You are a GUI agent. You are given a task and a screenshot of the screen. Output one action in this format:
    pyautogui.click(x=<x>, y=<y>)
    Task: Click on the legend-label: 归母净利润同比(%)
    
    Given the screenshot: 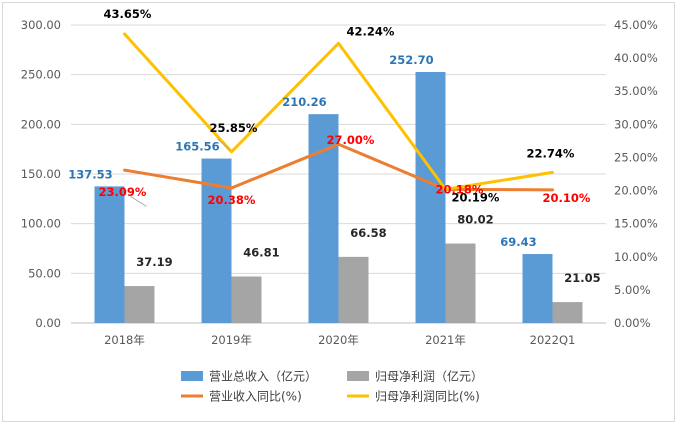 What is the action you would take?
    pyautogui.click(x=427, y=397)
    